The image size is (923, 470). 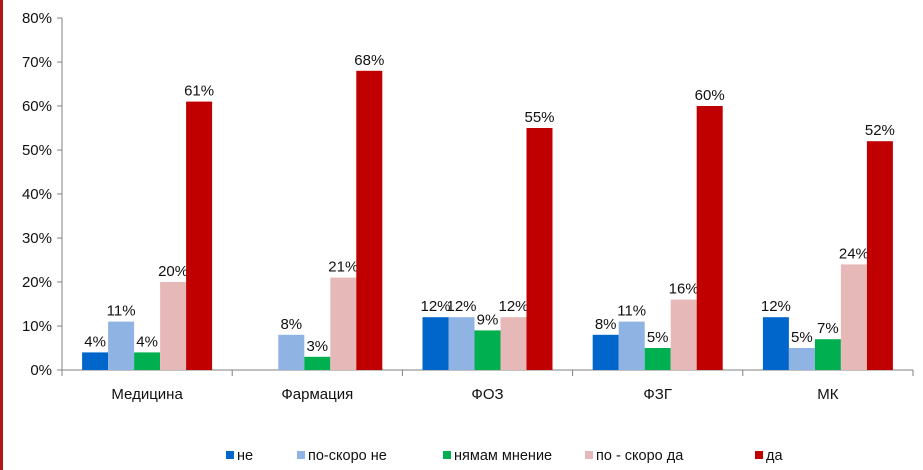 What do you see at coordinates (343, 267) in the screenshot?
I see `data-label: 21%` at bounding box center [343, 267].